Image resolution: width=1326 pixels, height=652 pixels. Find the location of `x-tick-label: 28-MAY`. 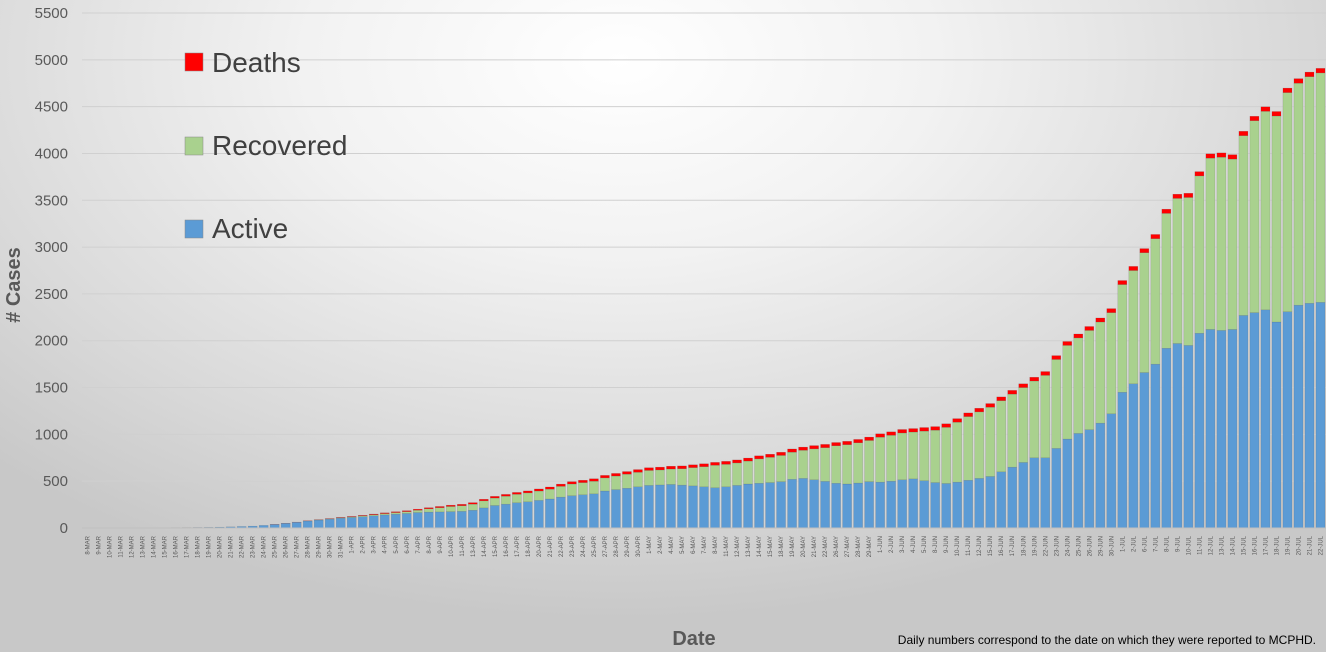

x-tick-label: 28-MAY is located at coordinates (859, 546).